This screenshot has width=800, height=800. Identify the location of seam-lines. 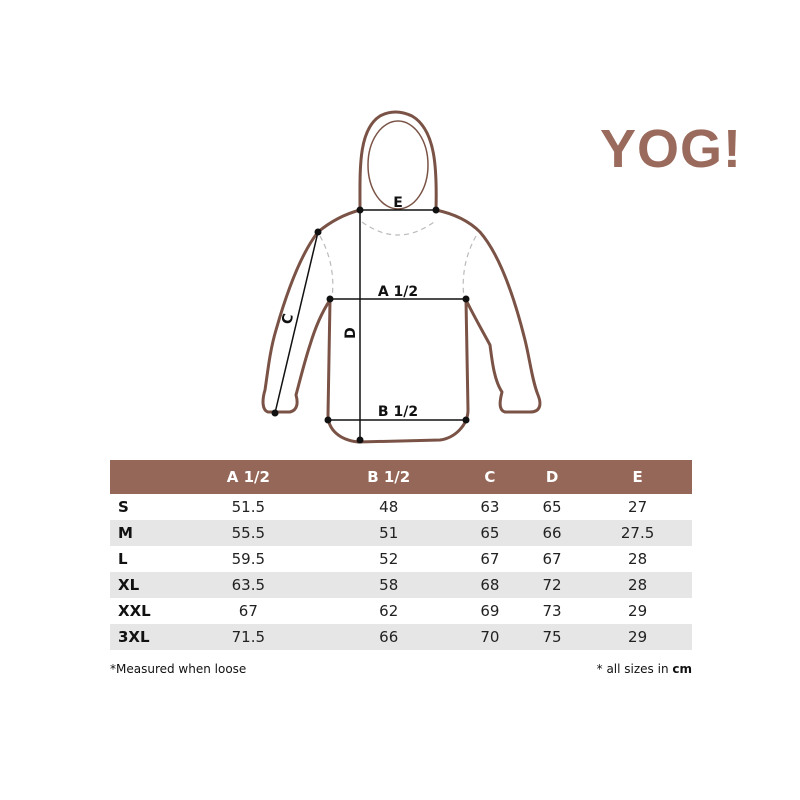
(398, 260).